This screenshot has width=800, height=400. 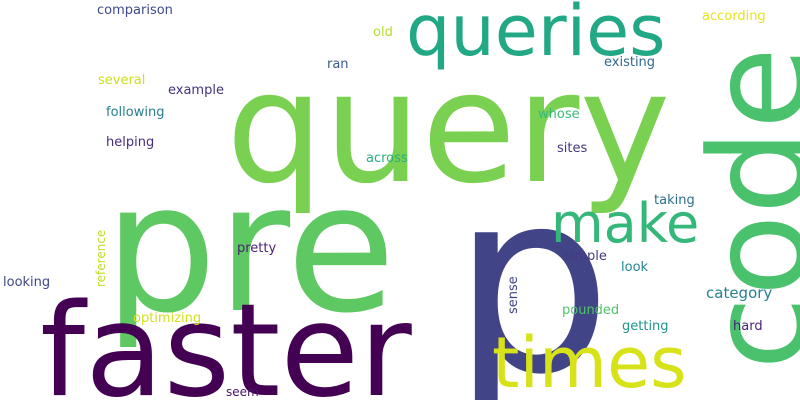 I want to click on word-optimizing: optimizing, so click(x=167, y=318).